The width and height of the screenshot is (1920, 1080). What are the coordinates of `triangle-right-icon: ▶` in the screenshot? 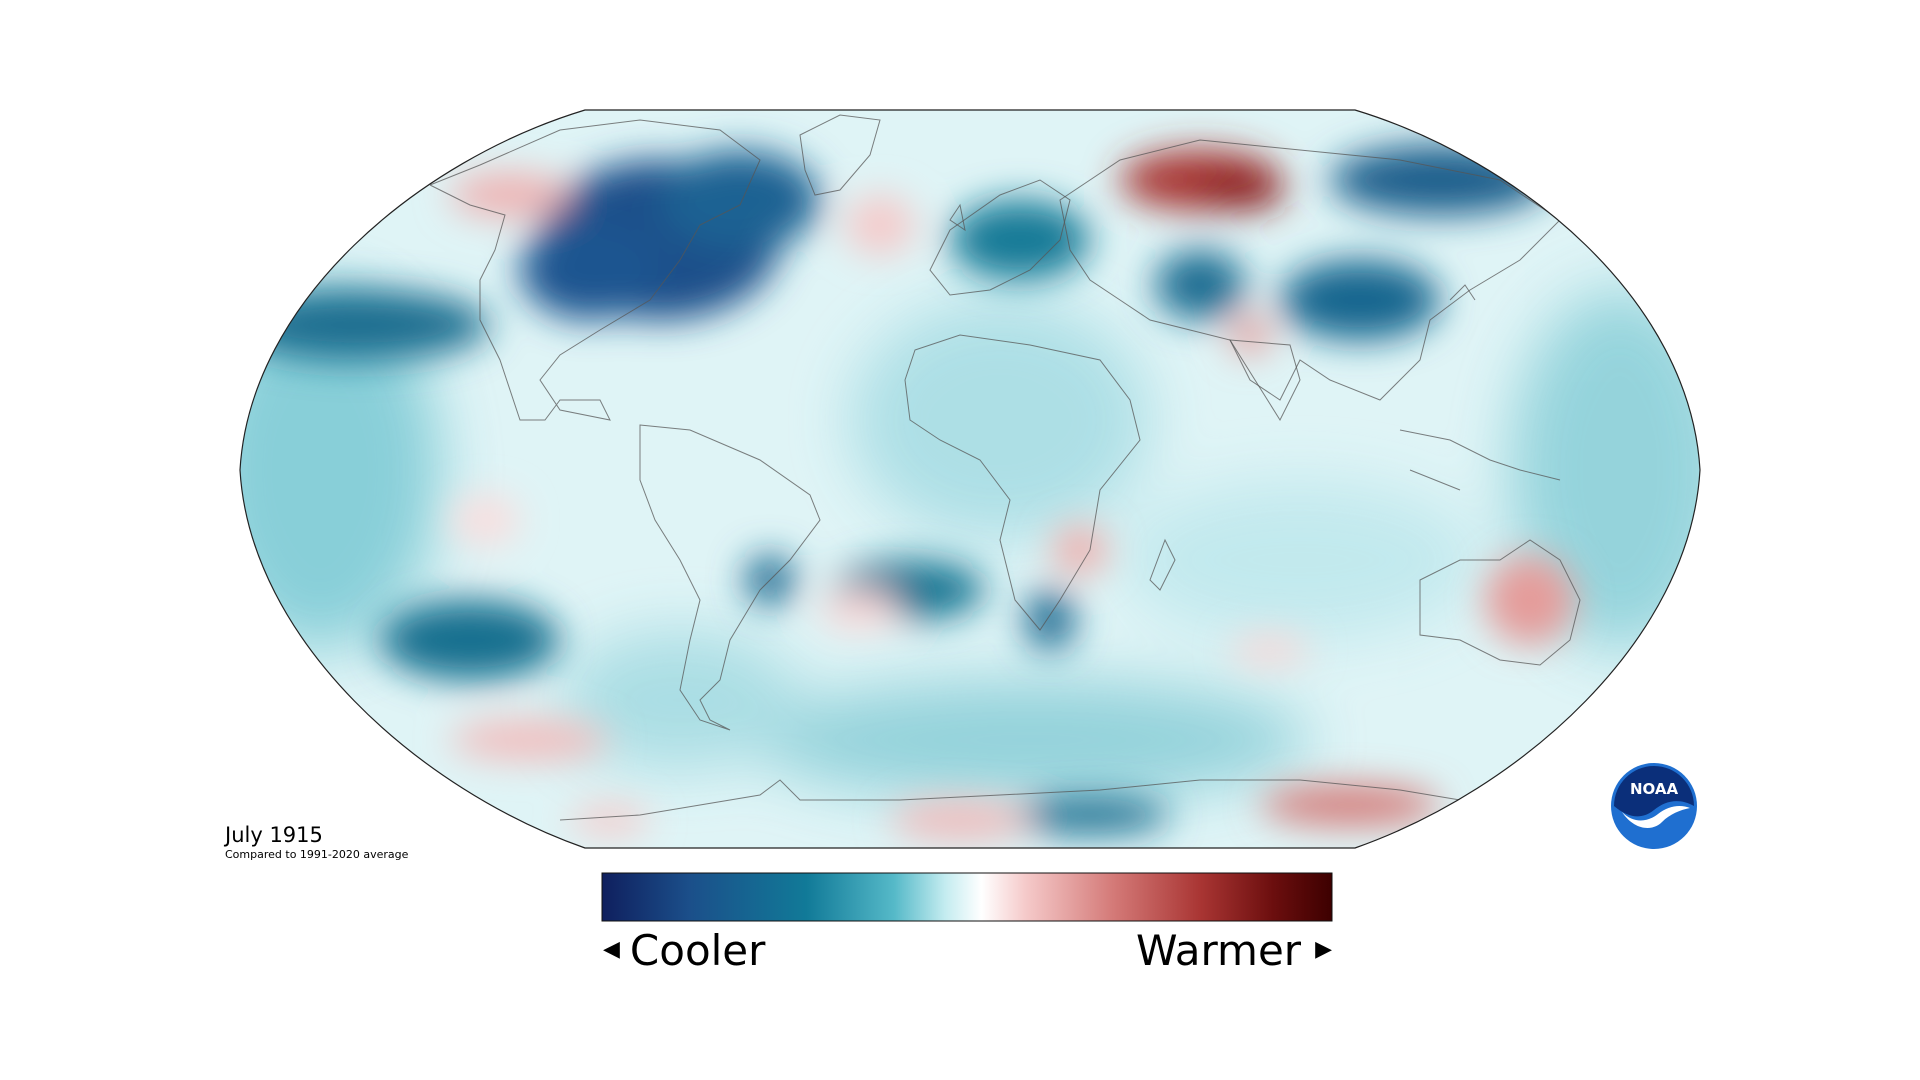 It's located at (1323, 949).